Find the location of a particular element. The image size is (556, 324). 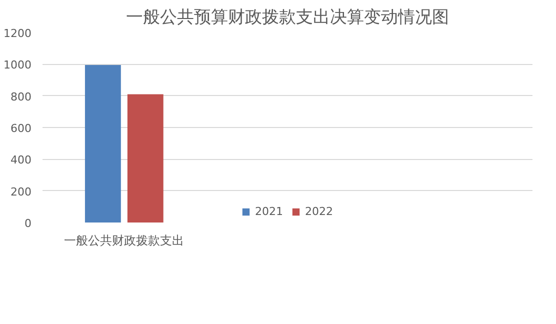

y-tick-label: 1000 is located at coordinates (18, 65).